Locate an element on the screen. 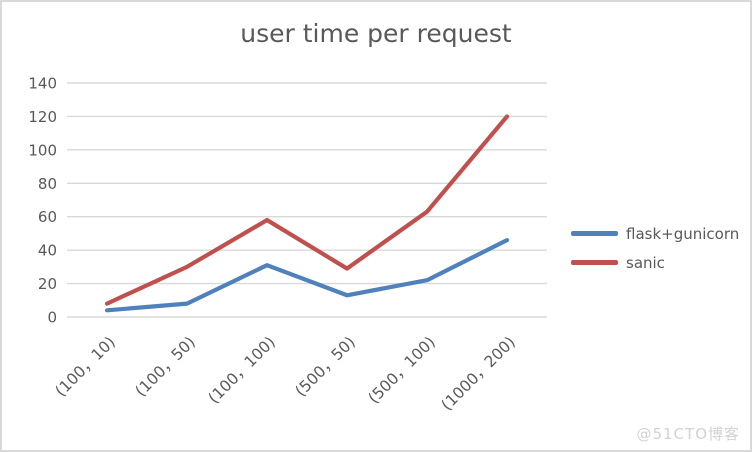 This screenshot has width=752, height=452. y-tick-label-100: 100 is located at coordinates (42, 150).